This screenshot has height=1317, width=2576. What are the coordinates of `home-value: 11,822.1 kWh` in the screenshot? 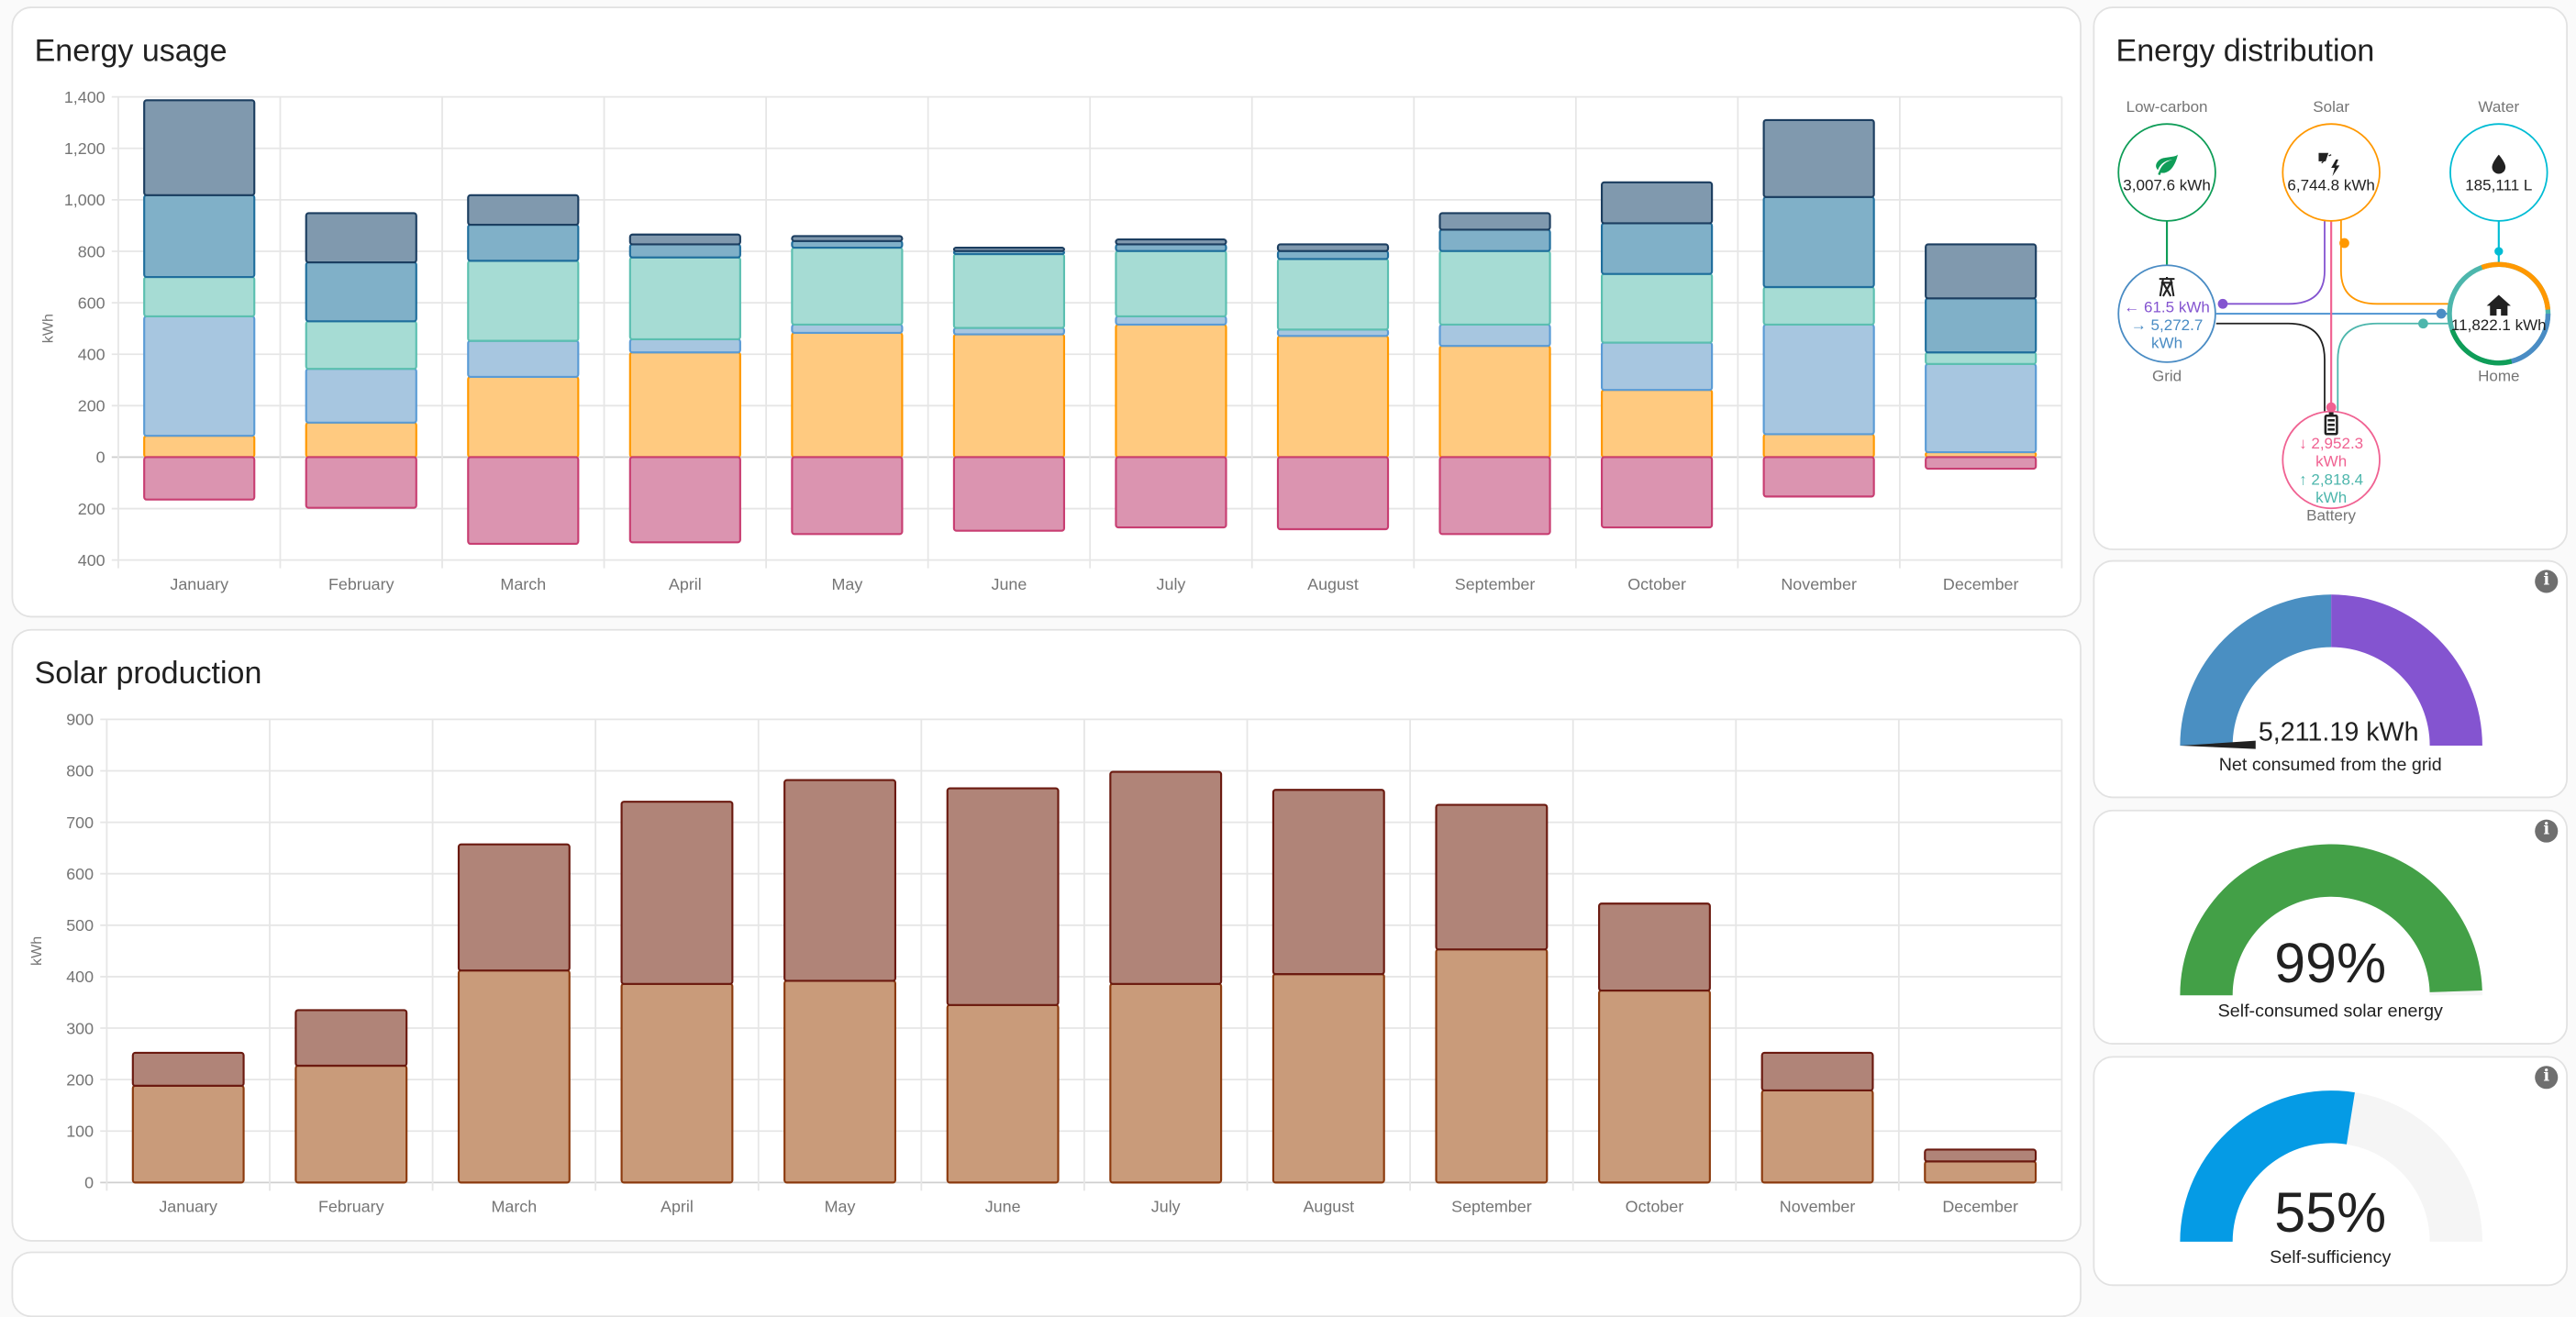 It's located at (2498, 326).